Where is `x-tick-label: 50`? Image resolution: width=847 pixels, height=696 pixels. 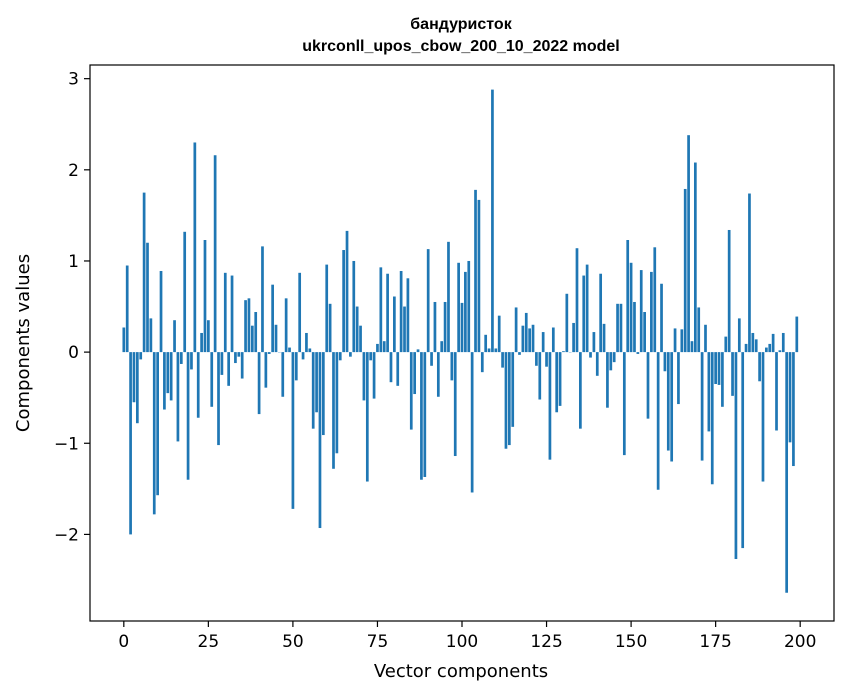
x-tick-label: 50 is located at coordinates (293, 642).